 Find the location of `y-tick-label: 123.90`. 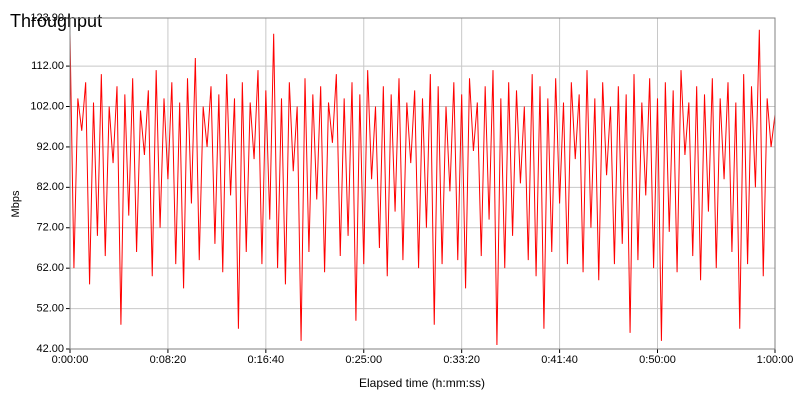

y-tick-label: 123.90 is located at coordinates (47, 18).